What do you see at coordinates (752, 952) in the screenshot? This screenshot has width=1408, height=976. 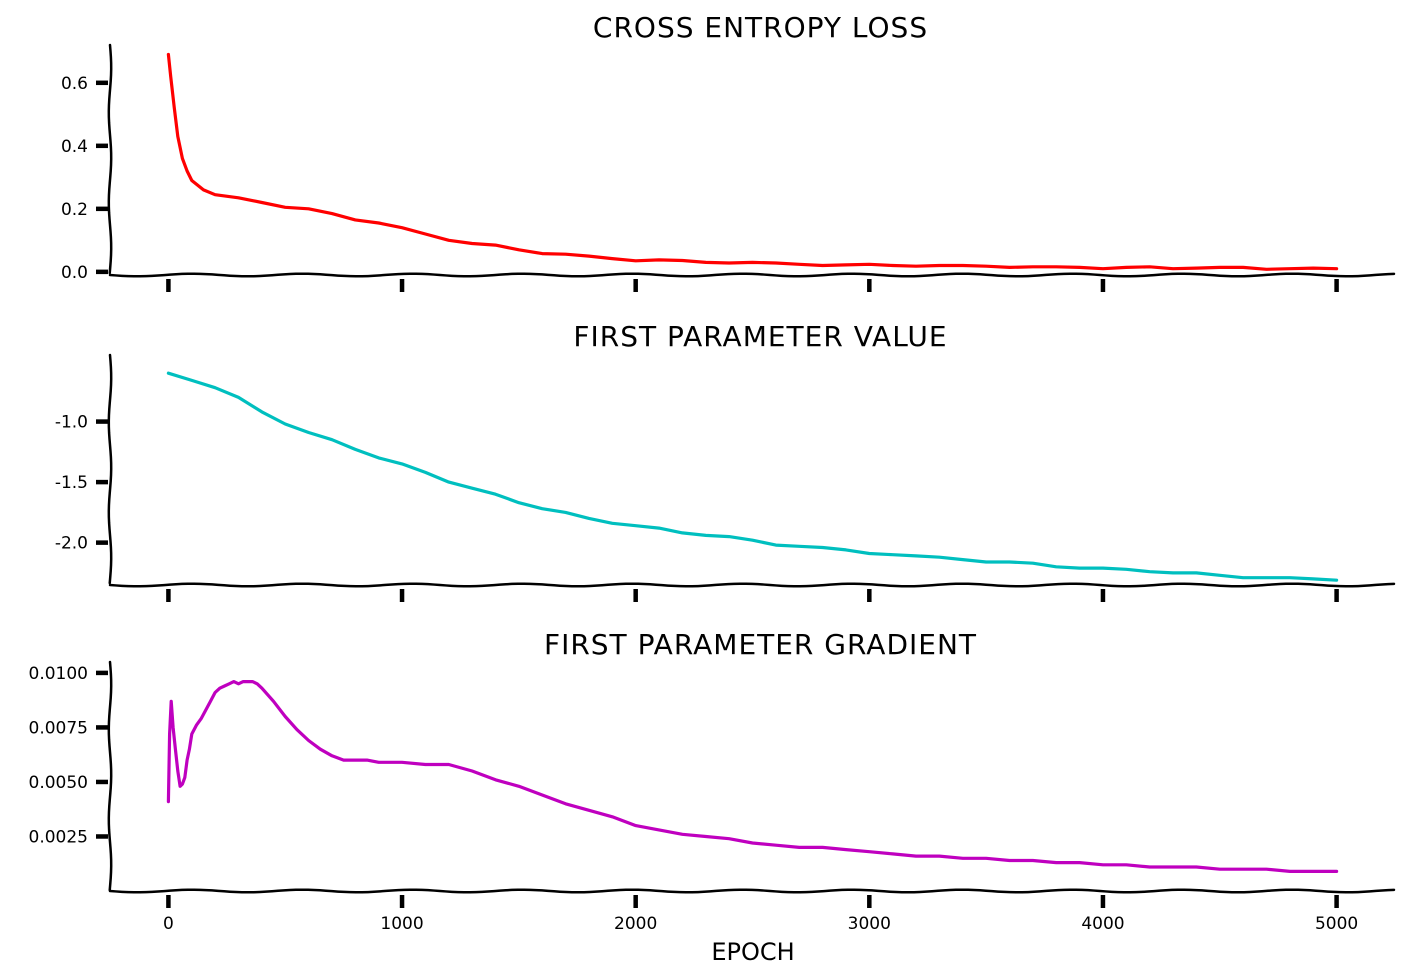 I see `x-axis-title: EPOCH` at bounding box center [752, 952].